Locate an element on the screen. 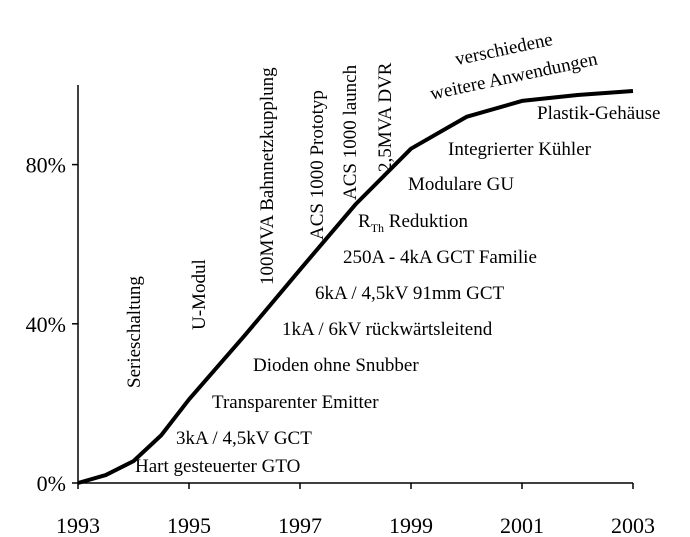 This screenshot has width=690, height=537. y-tick-label: 0% is located at coordinates (51, 483).